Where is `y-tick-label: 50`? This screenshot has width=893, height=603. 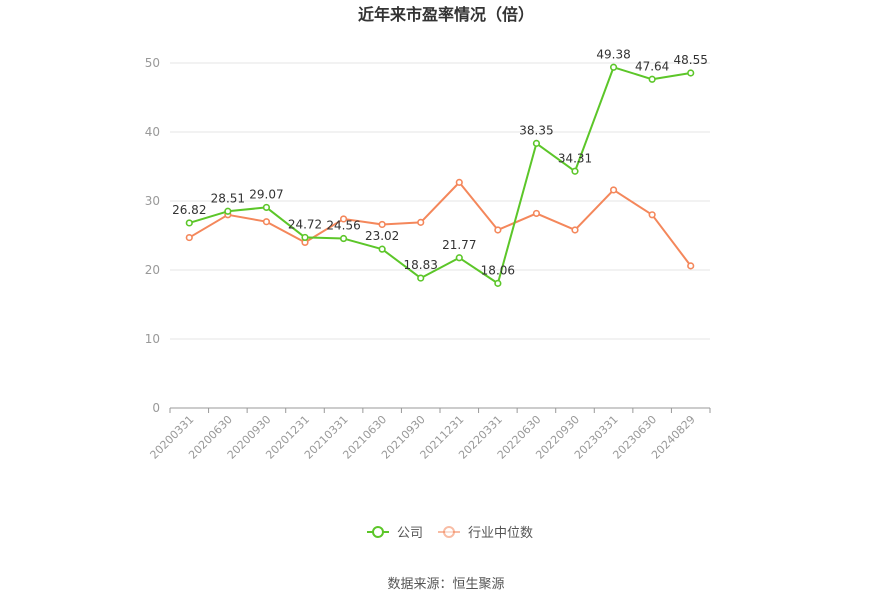
y-tick-label: 50 is located at coordinates (152, 63).